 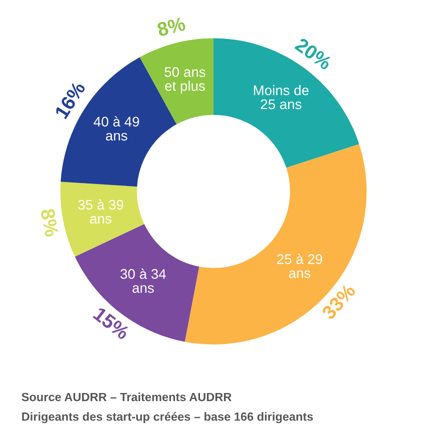 I want to click on data-label: 15%, so click(x=111, y=323).